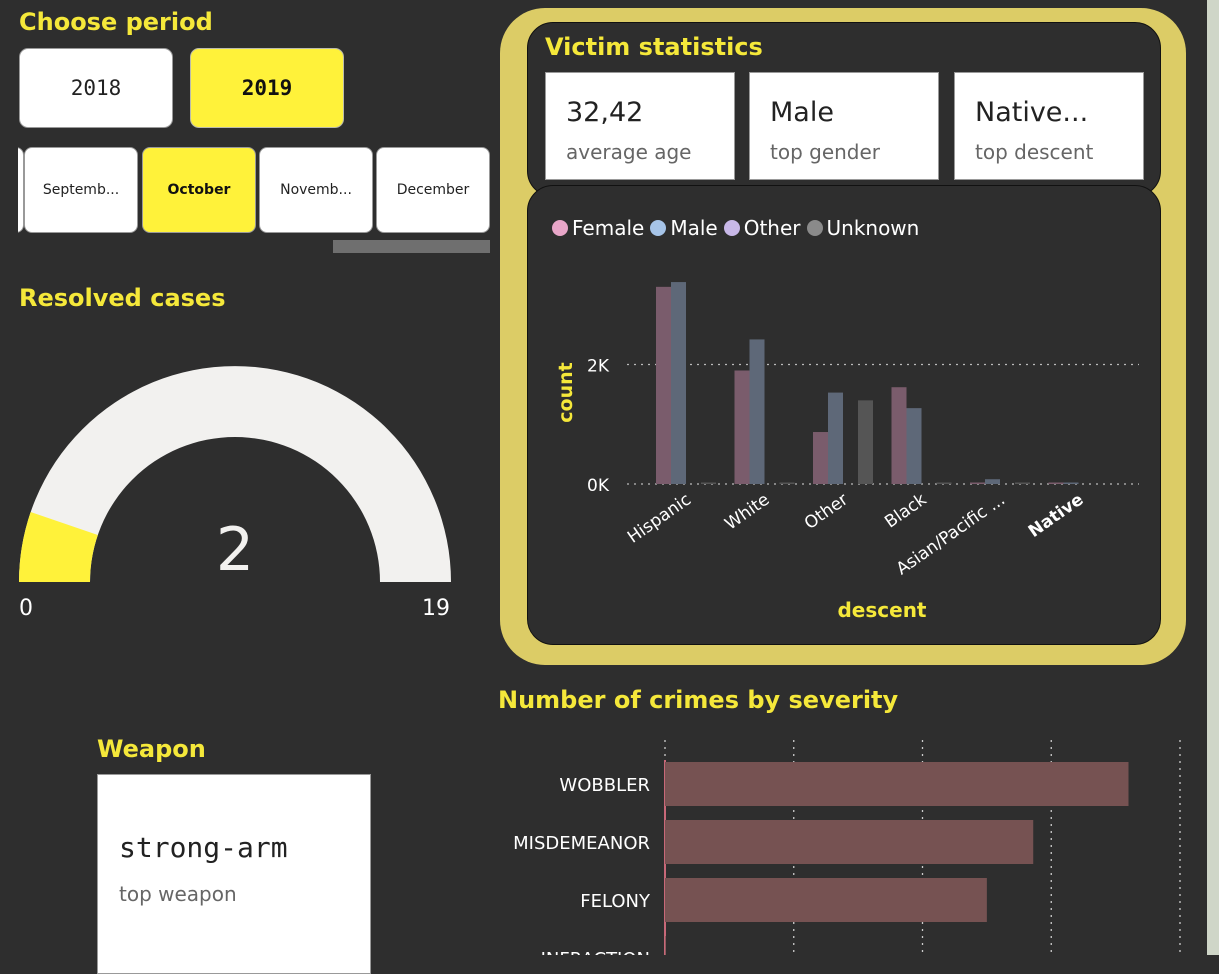  I want to click on card-average-age: 32,42 average age, so click(640, 126).